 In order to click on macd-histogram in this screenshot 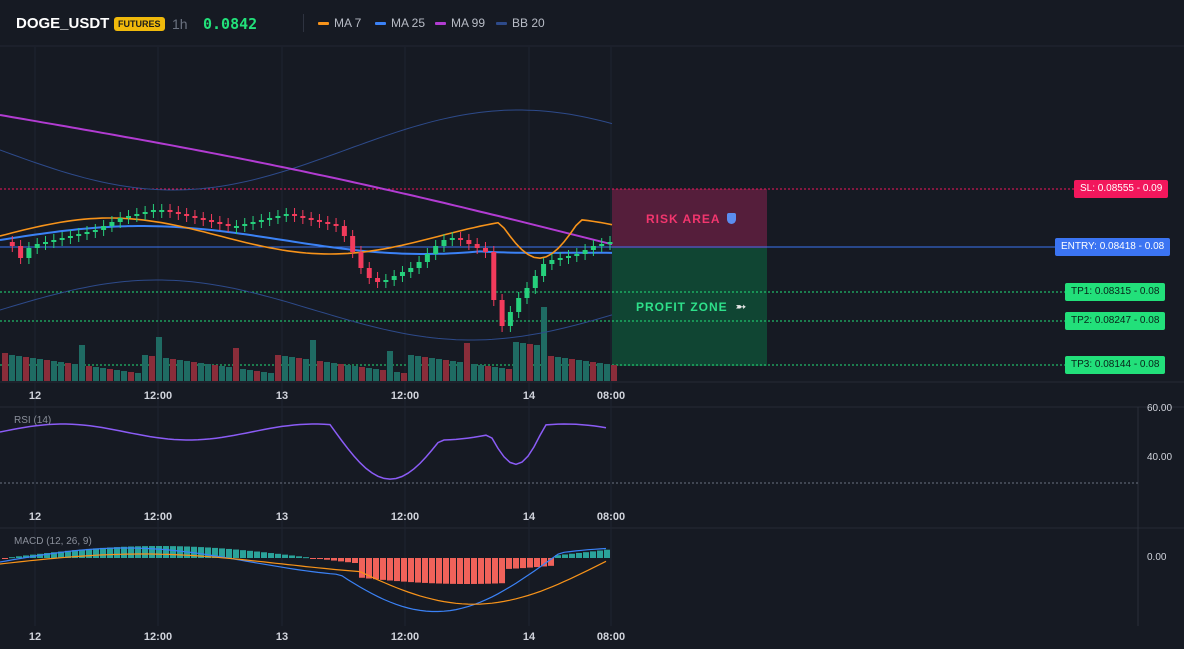, I will do `click(306, 565)`.